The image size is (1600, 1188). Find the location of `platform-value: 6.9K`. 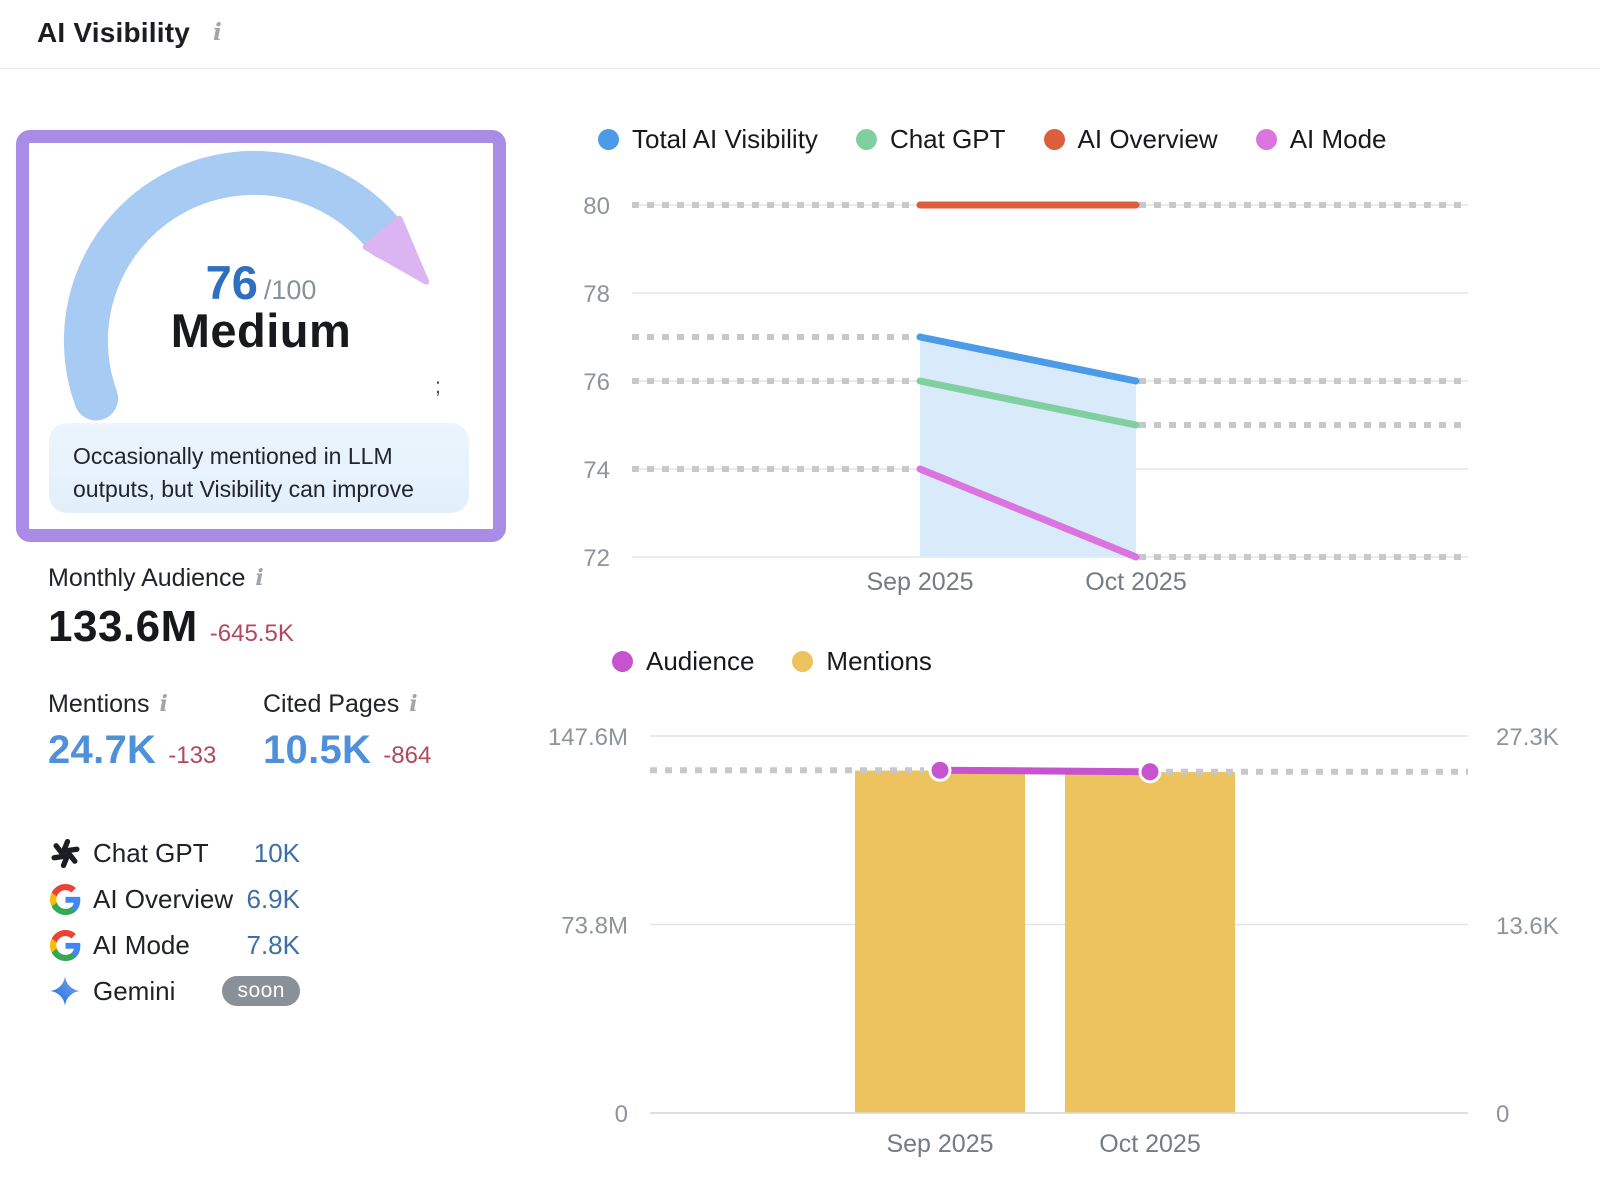

platform-value: 6.9K is located at coordinates (273, 898).